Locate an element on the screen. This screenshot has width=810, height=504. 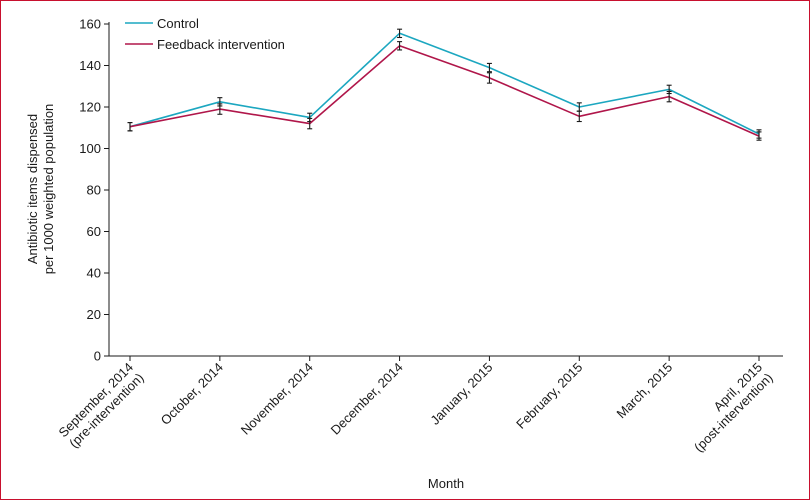
y-tick-label: 0 is located at coordinates (97, 356).